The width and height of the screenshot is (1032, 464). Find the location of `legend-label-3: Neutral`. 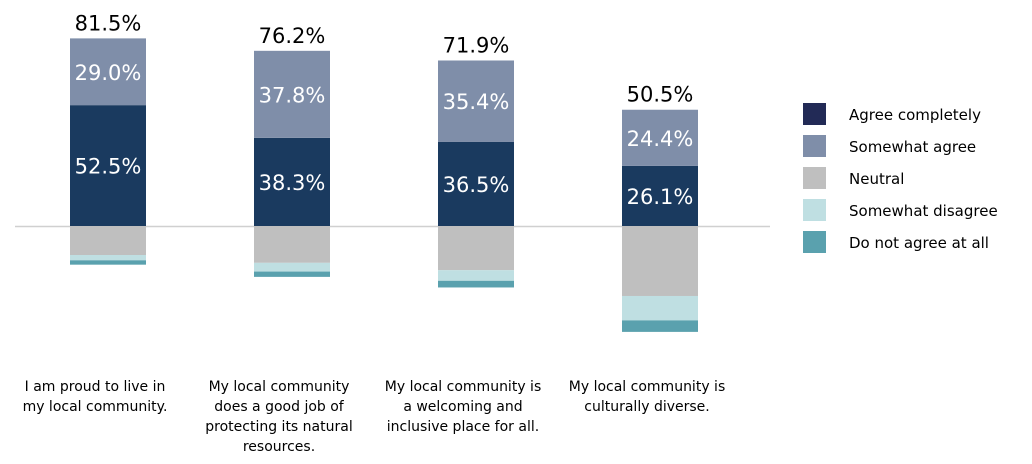

legend-label-3: Neutral is located at coordinates (876, 179).